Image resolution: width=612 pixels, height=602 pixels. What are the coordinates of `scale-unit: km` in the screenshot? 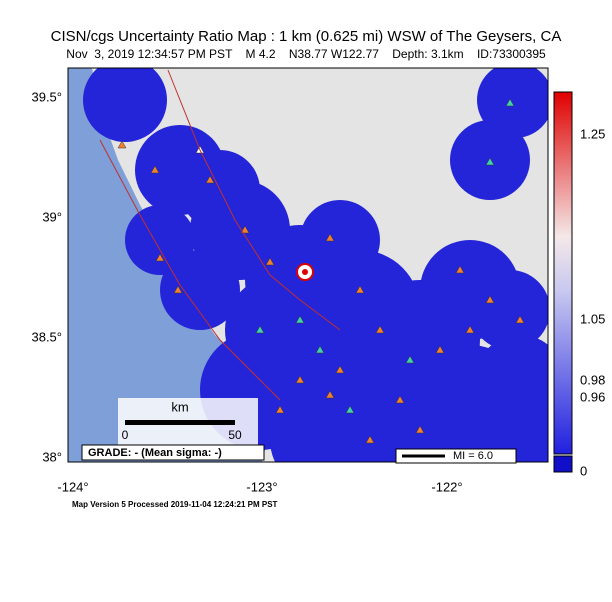 It's located at (179, 406).